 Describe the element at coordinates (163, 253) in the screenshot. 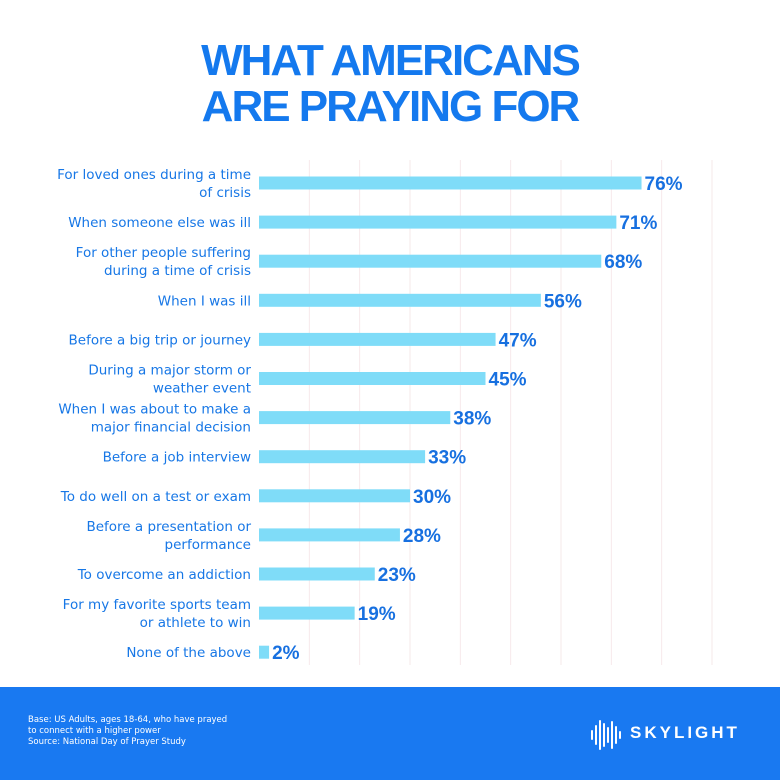

I see `category-label: For other people suffering` at that location.